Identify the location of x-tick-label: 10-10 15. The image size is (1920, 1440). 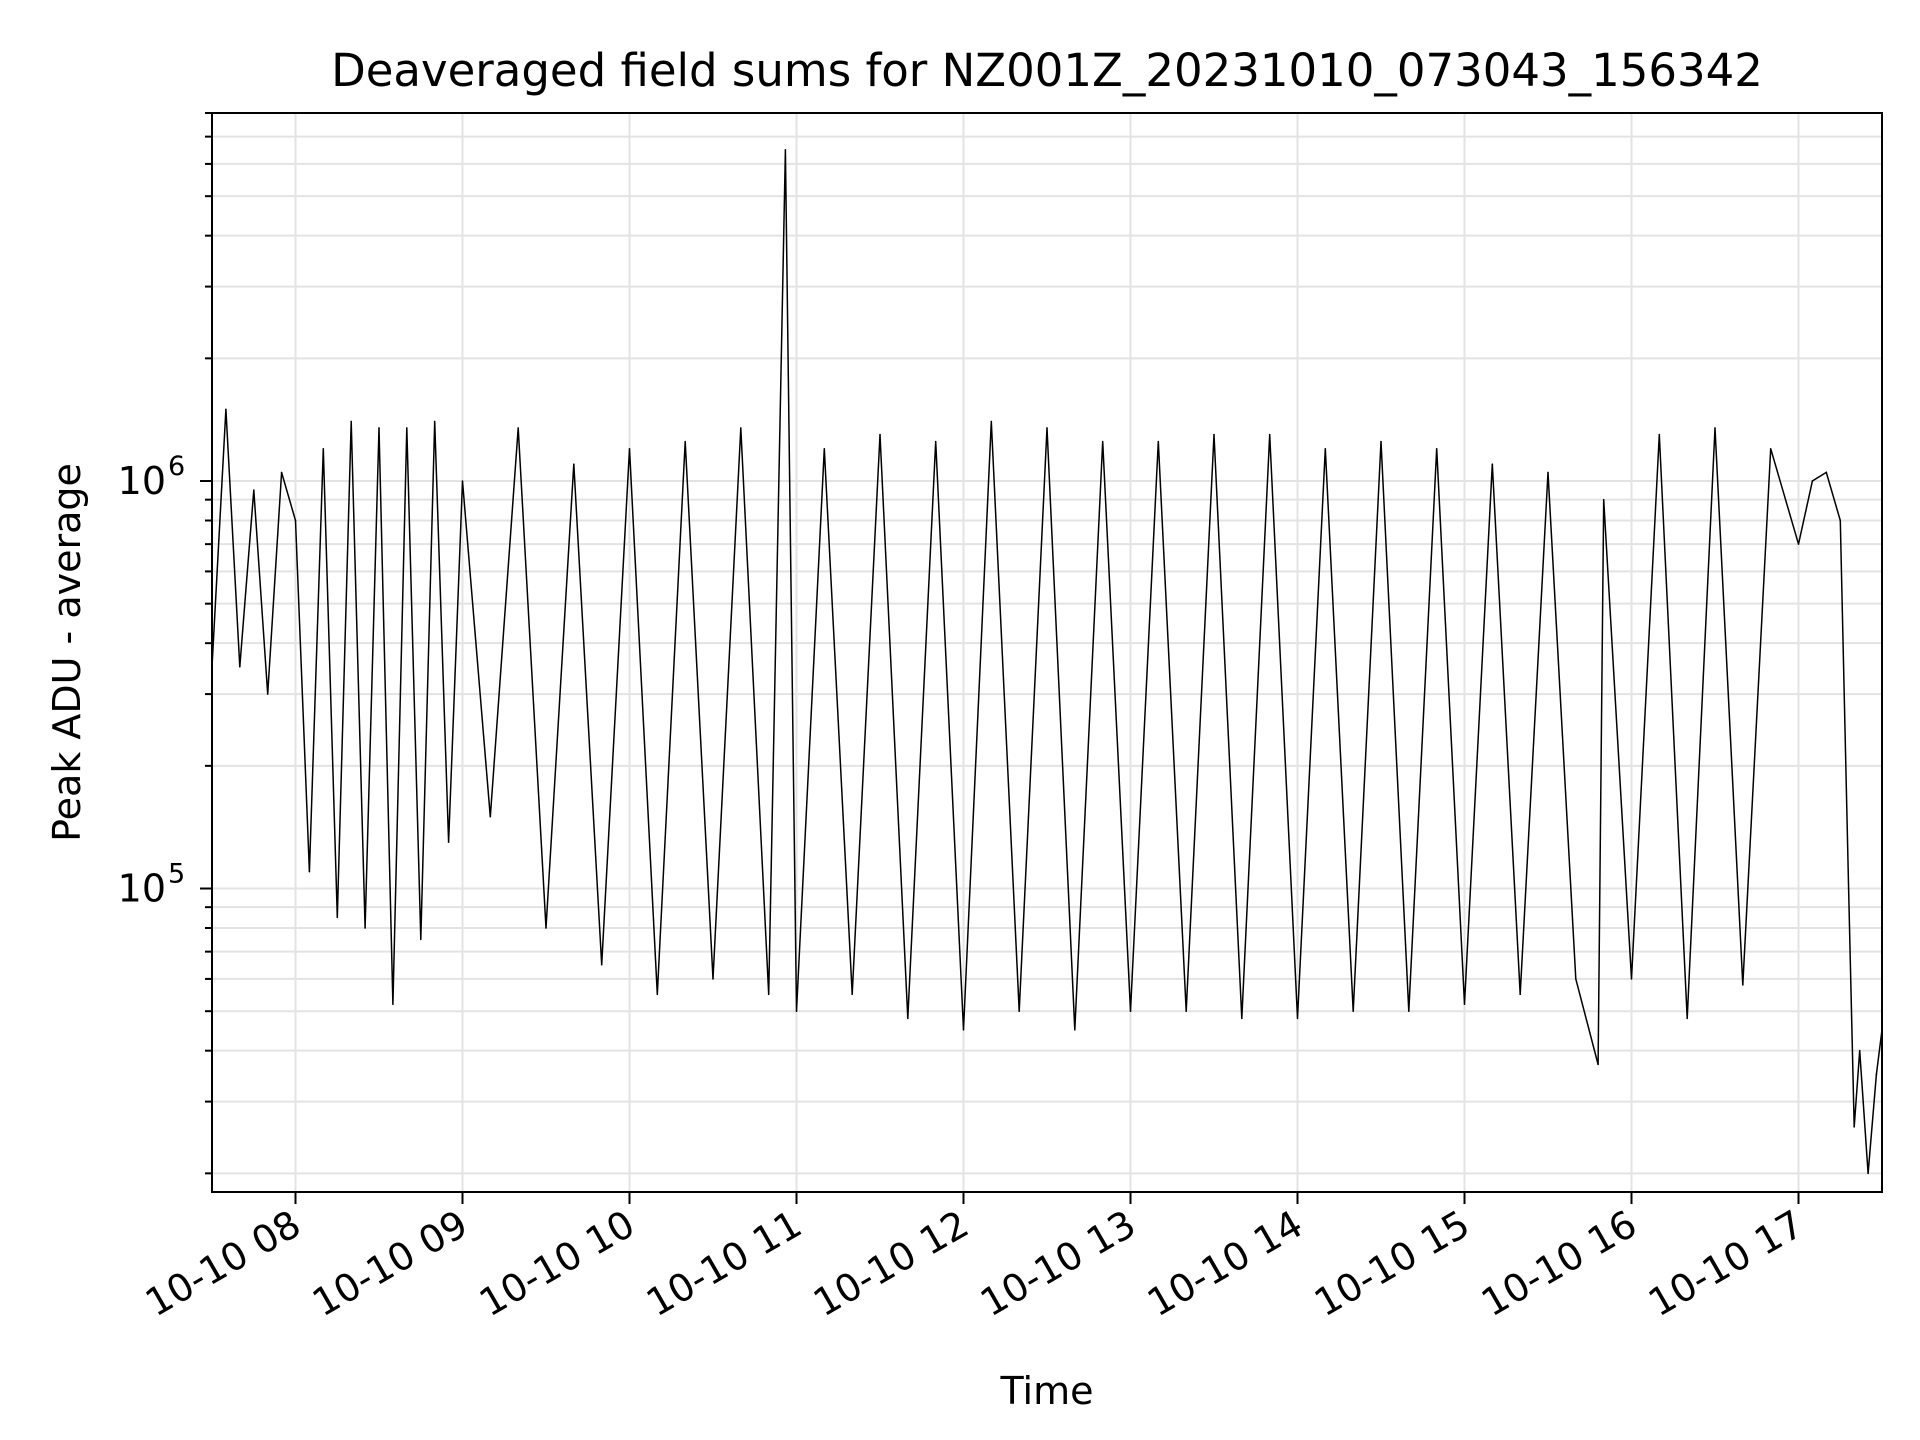
(1392, 1264).